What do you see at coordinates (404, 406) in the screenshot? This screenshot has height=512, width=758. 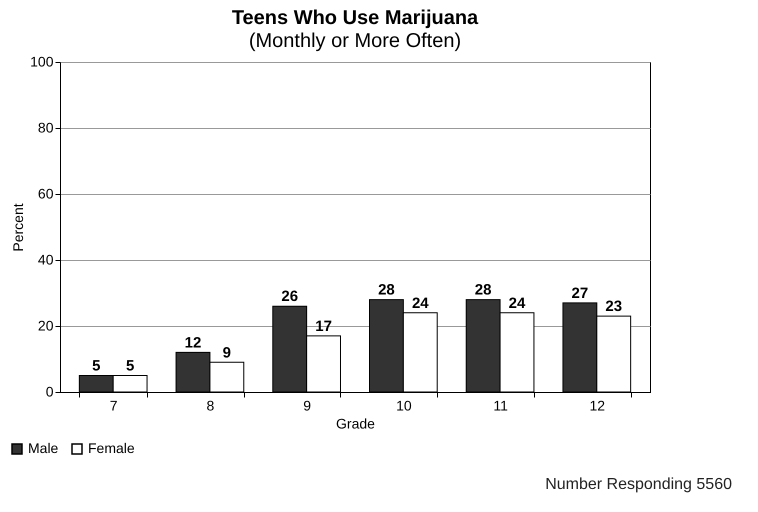 I see `x-tick-label: 10` at bounding box center [404, 406].